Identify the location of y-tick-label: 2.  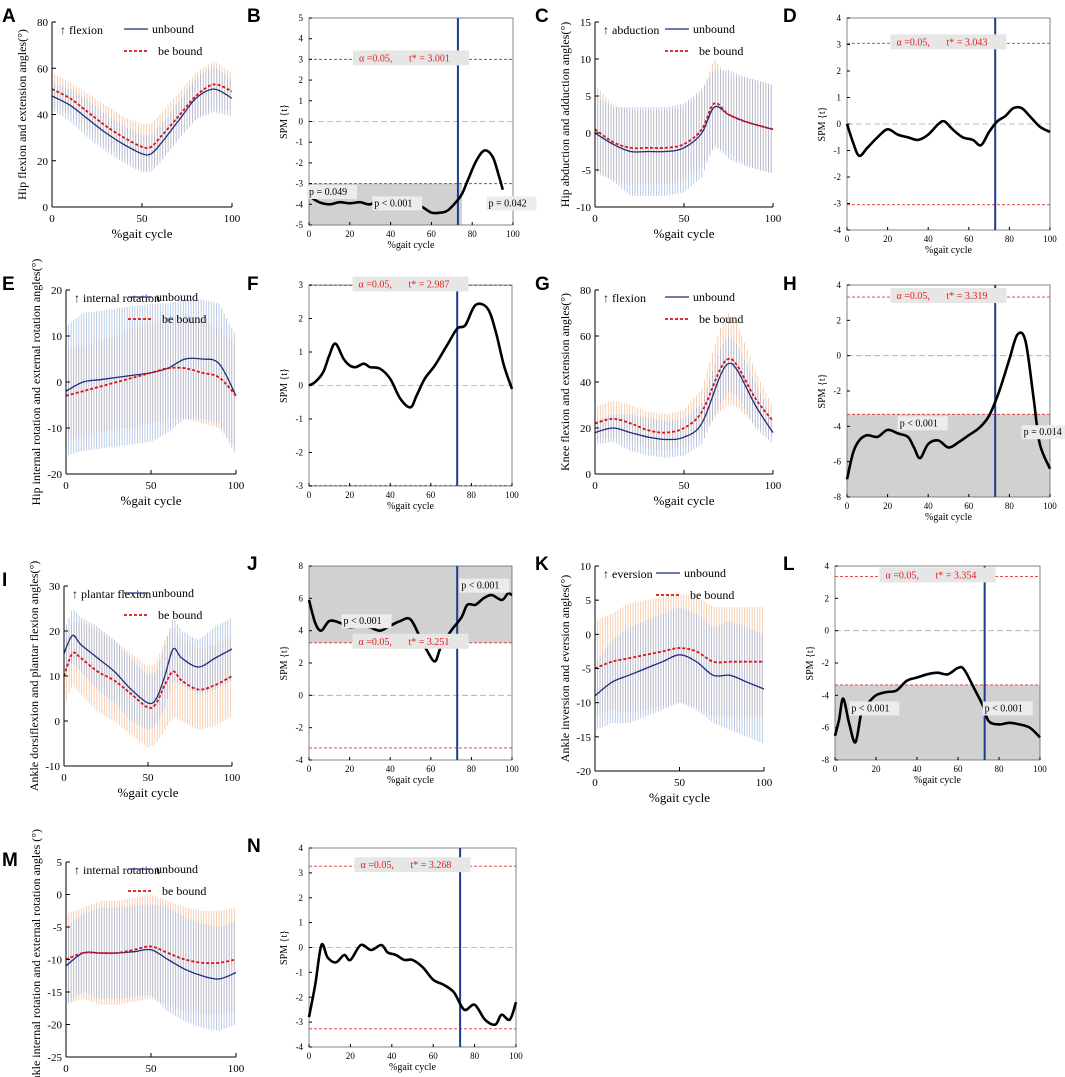
(827, 598).